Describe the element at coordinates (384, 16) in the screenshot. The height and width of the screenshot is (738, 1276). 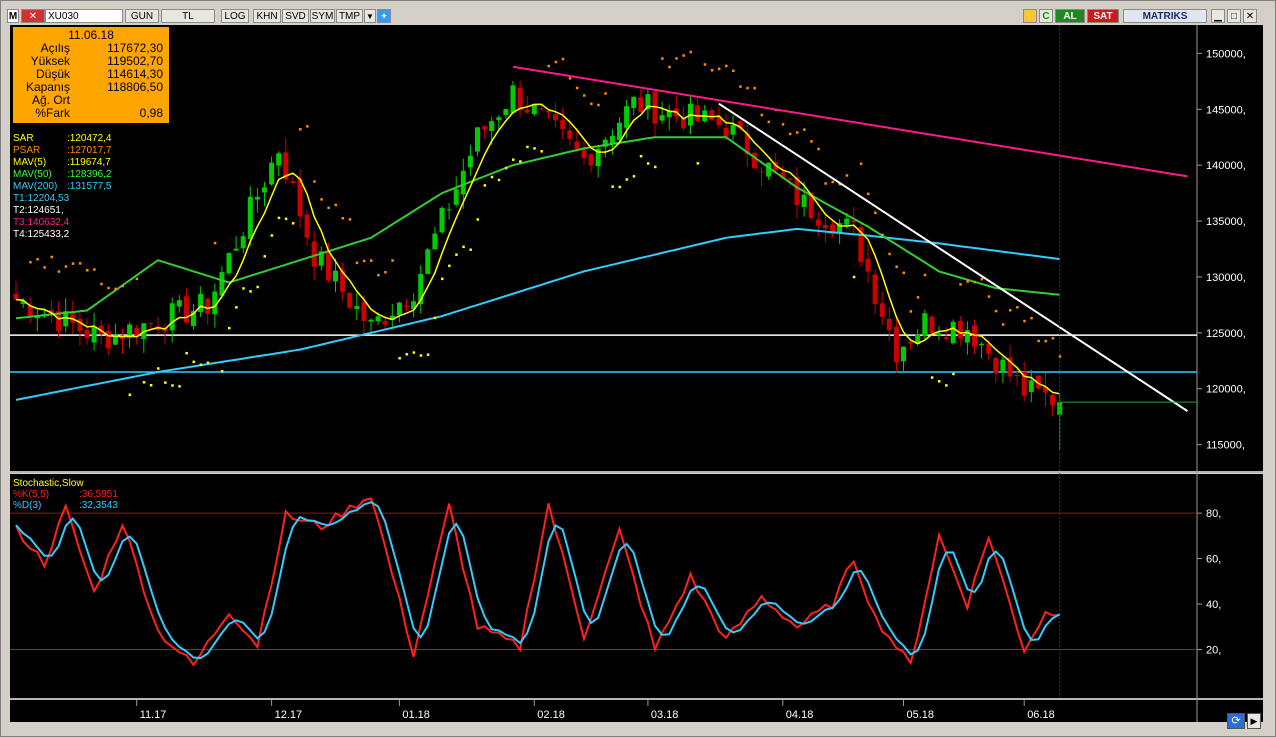
I see `twitter-icon: ✦` at that location.